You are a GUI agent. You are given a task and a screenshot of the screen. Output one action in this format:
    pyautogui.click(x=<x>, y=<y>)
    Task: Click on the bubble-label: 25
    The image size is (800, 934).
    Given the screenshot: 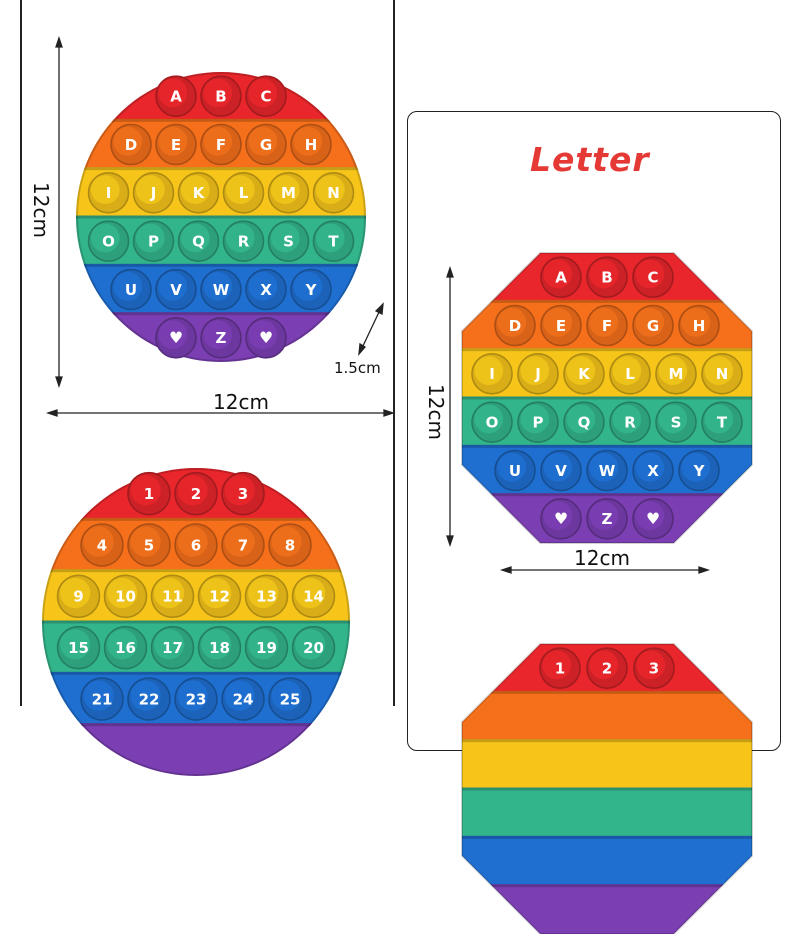 What is the action you would take?
    pyautogui.click(x=290, y=699)
    